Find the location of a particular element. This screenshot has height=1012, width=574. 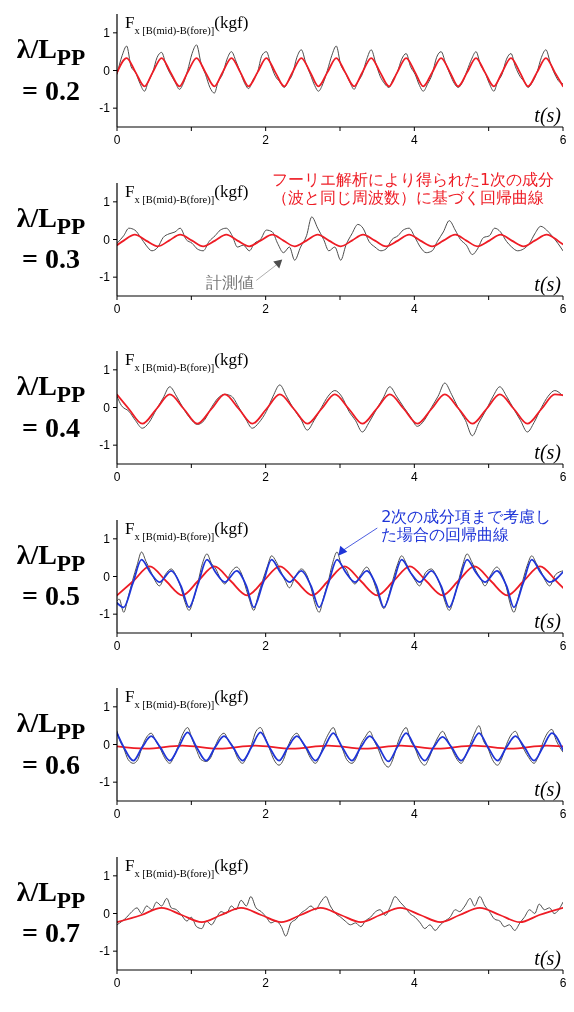

annotation: 2次の成分項まで考慮した場合の回帰曲線 is located at coordinates (466, 525).